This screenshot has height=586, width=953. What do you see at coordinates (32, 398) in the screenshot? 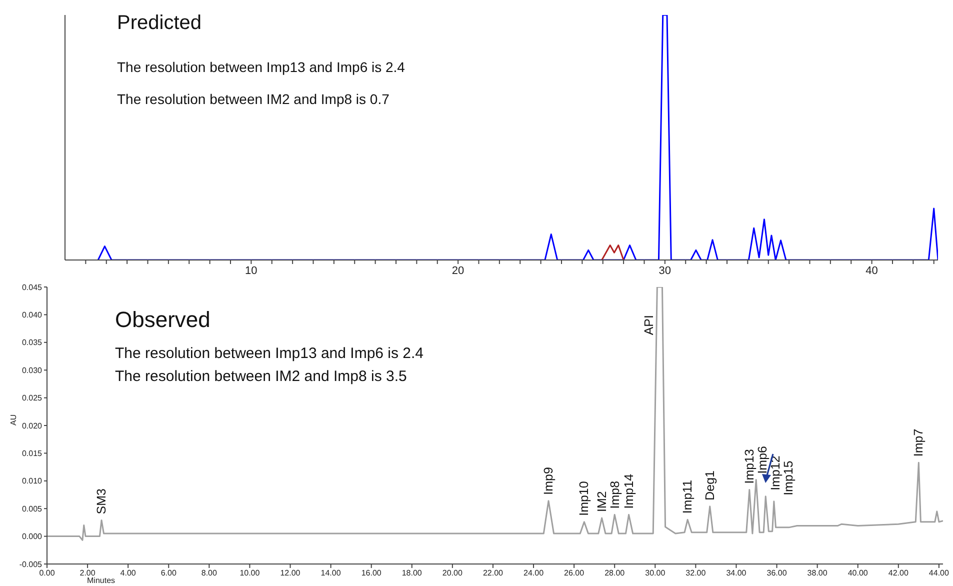
I see `y-tick-label: 0.025` at bounding box center [32, 398].